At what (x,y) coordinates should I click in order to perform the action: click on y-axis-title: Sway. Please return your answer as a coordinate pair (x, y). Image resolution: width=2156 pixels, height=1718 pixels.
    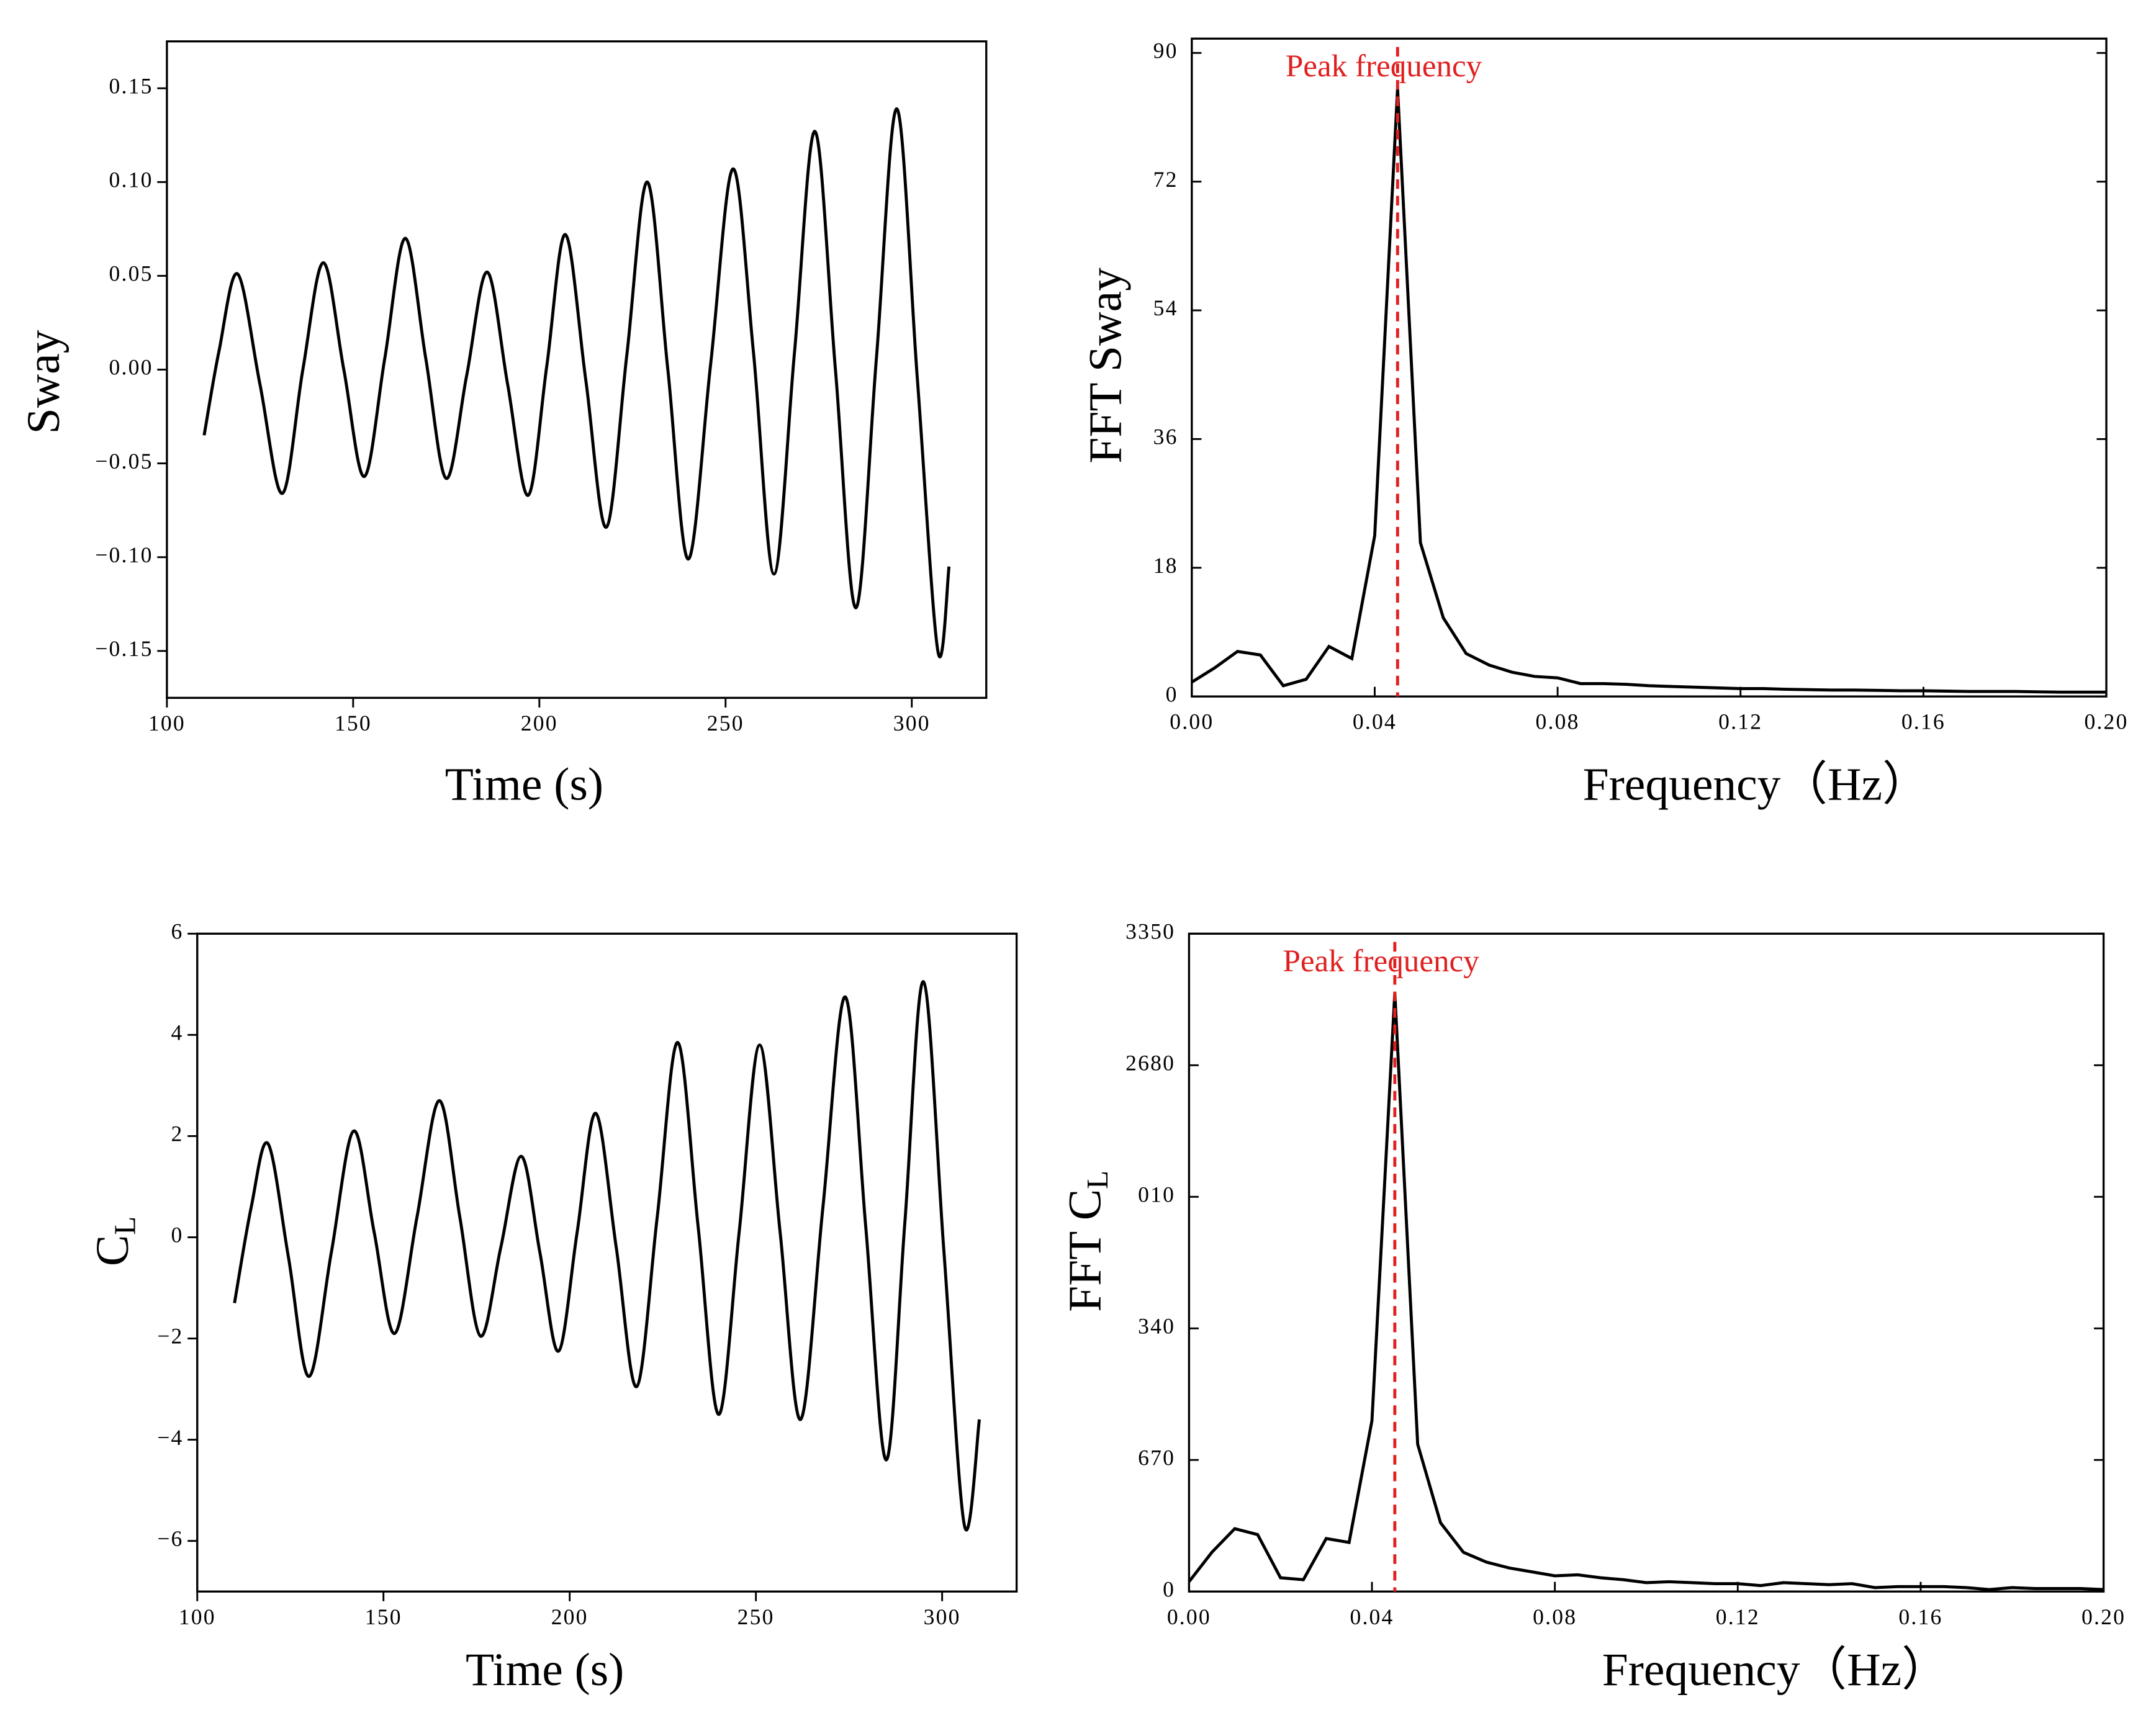
    Looking at the image, I should click on (44, 382).